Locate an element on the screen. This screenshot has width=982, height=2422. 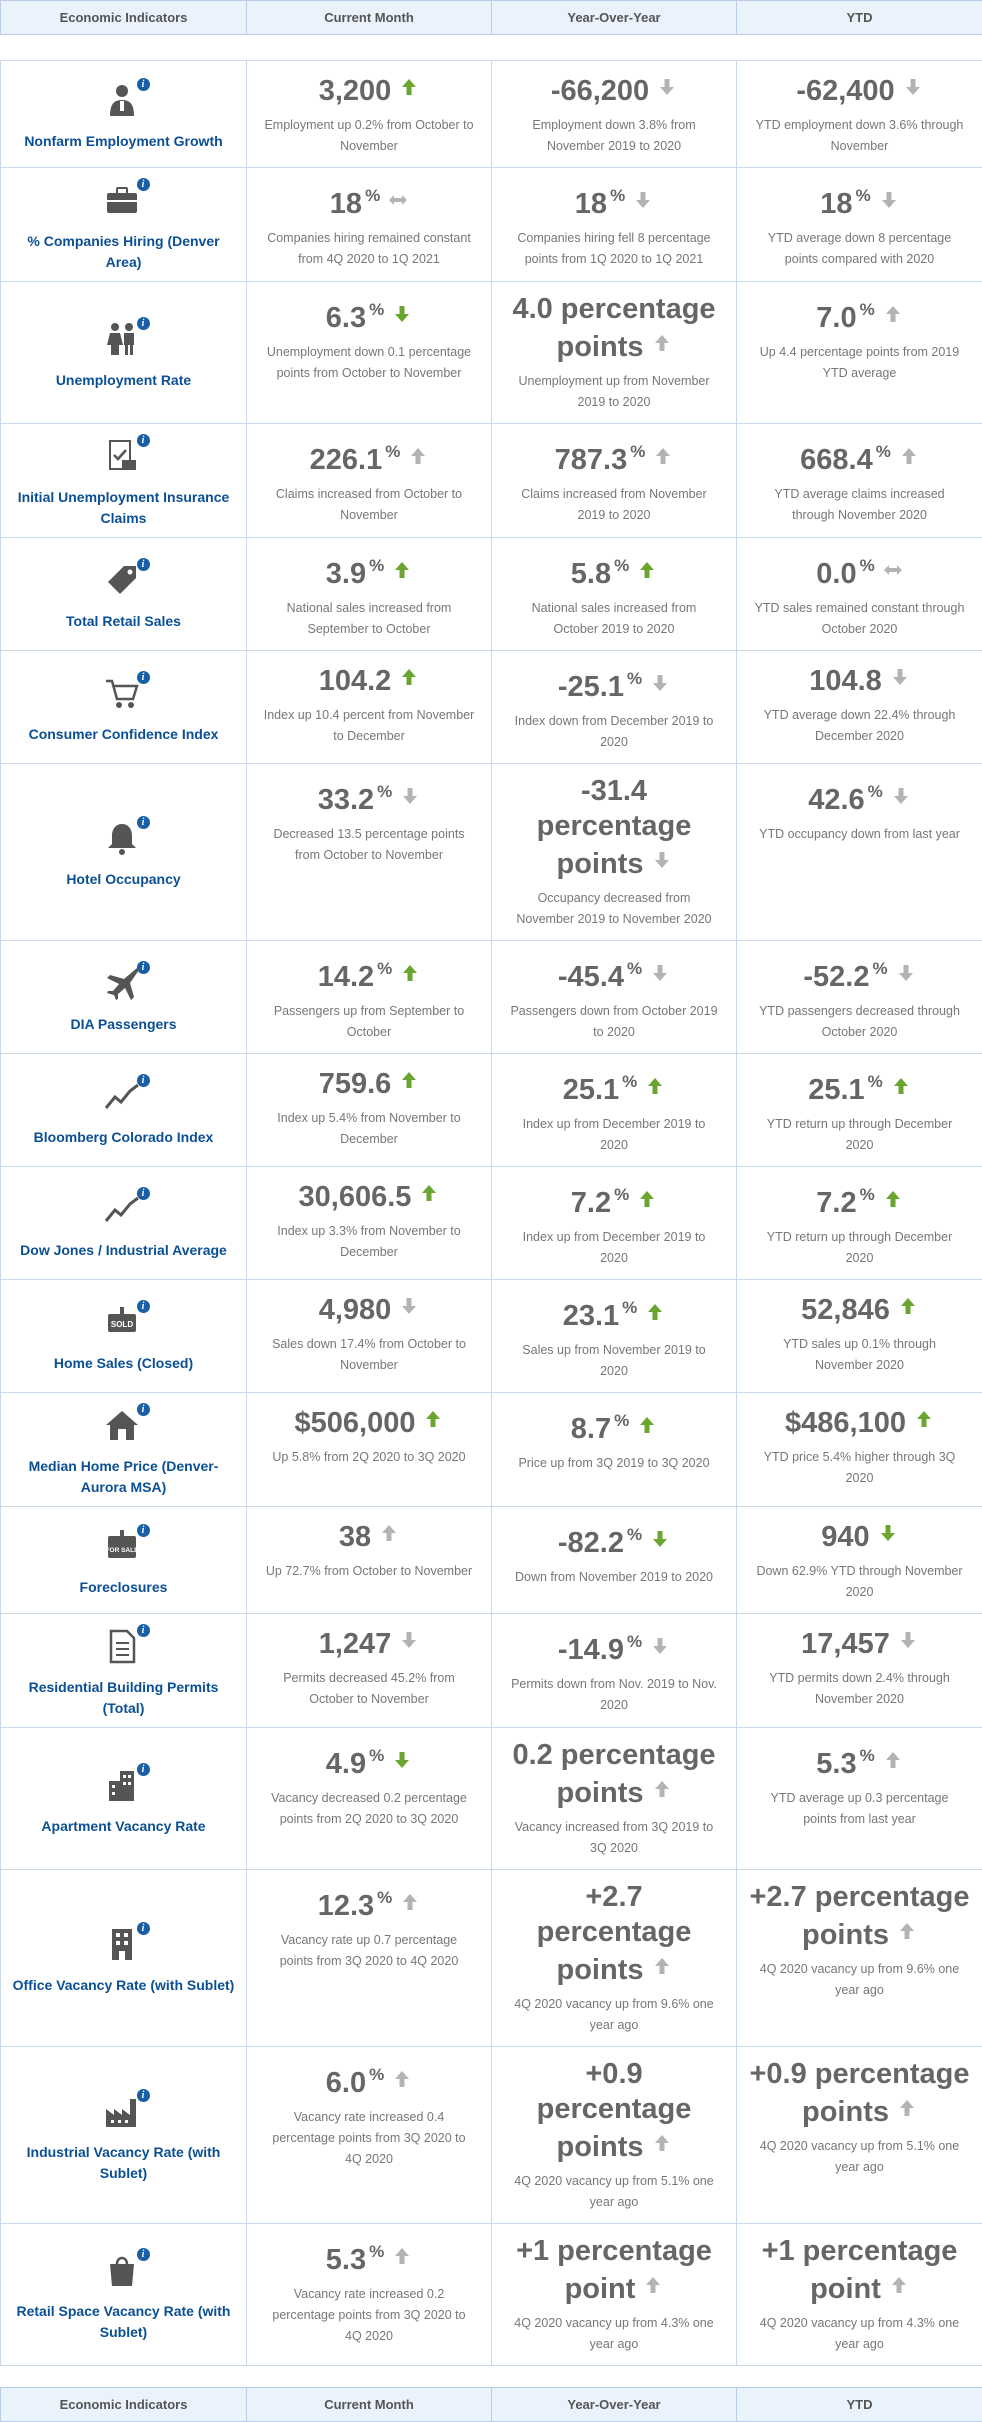
value-text: 104.8 is located at coordinates (845, 681).